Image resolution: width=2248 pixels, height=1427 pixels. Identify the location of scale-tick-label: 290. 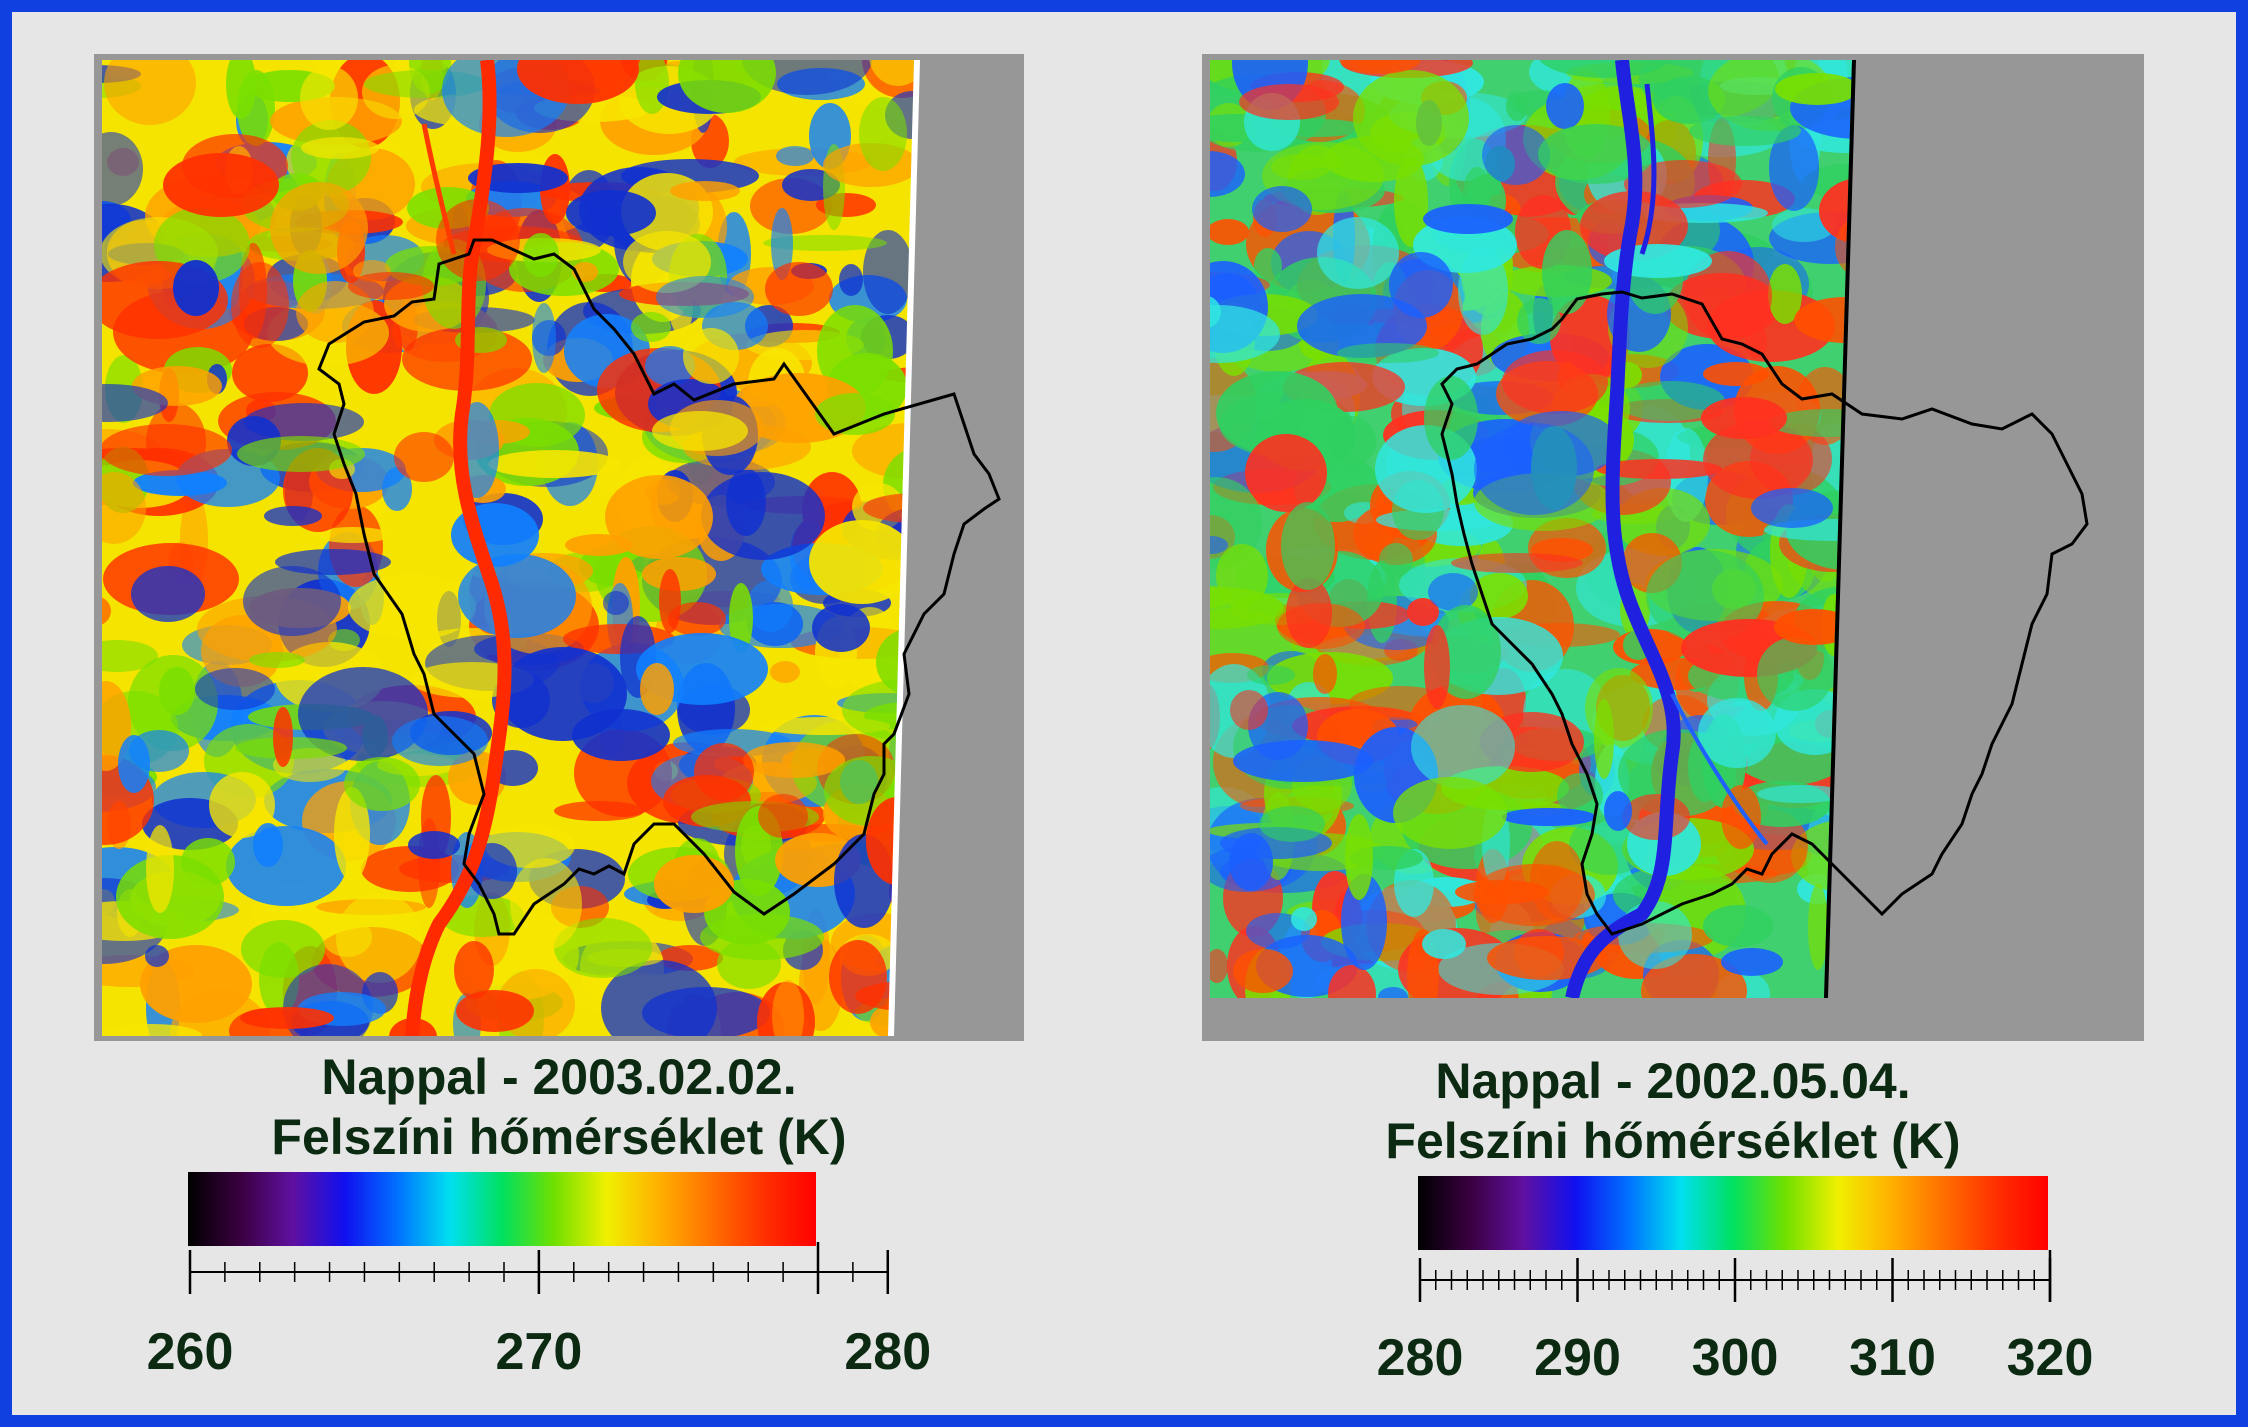
(1577, 1358).